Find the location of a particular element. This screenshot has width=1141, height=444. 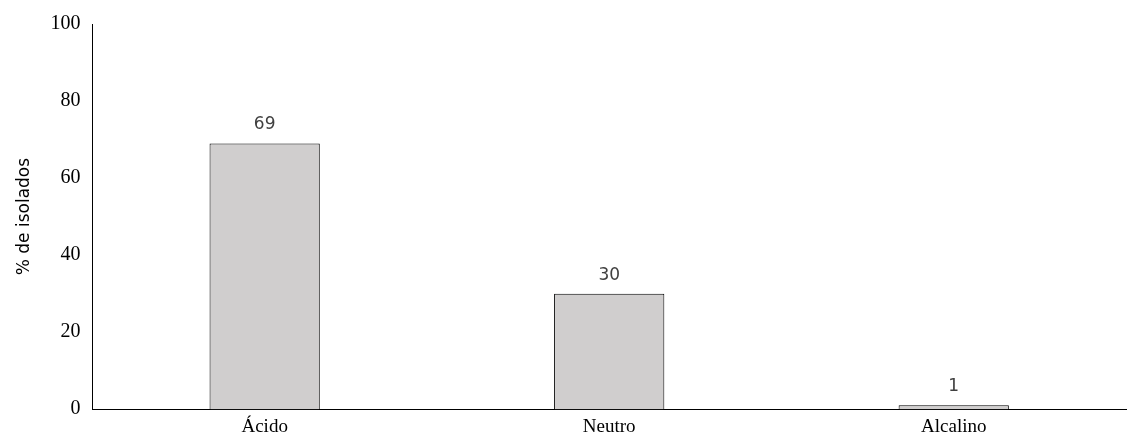

data-label: 30 is located at coordinates (609, 273).